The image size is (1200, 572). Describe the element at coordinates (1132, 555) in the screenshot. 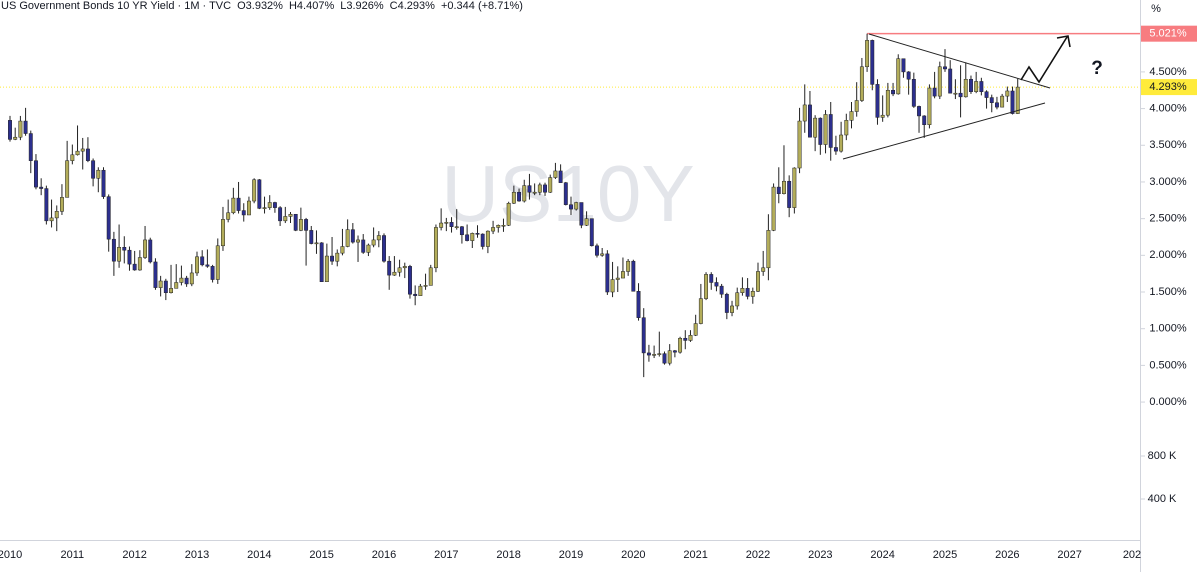

I see `x-tick-label: 202` at that location.